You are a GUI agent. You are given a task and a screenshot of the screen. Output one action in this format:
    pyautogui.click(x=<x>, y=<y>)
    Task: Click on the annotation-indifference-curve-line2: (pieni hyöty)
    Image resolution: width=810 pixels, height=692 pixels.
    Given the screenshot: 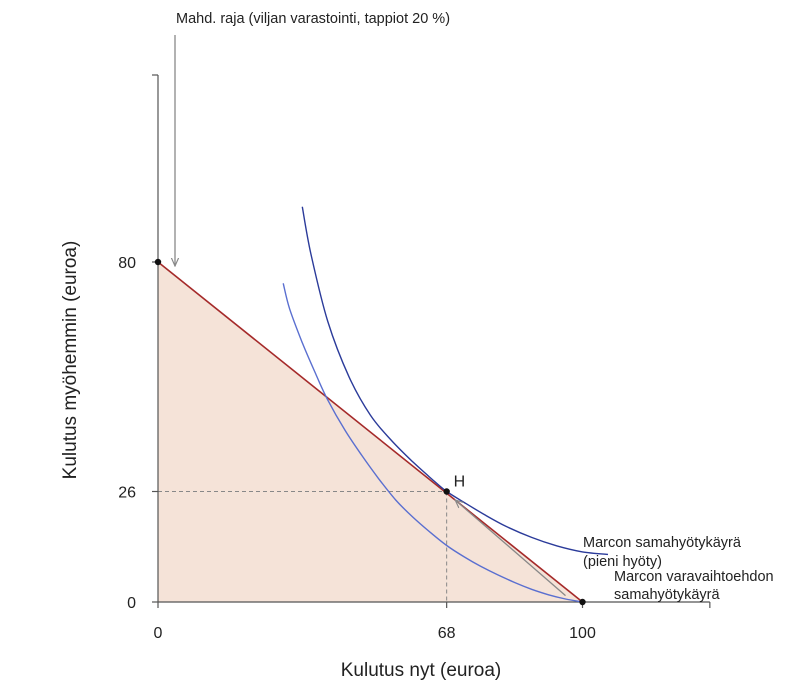 What is the action you would take?
    pyautogui.click(x=622, y=562)
    